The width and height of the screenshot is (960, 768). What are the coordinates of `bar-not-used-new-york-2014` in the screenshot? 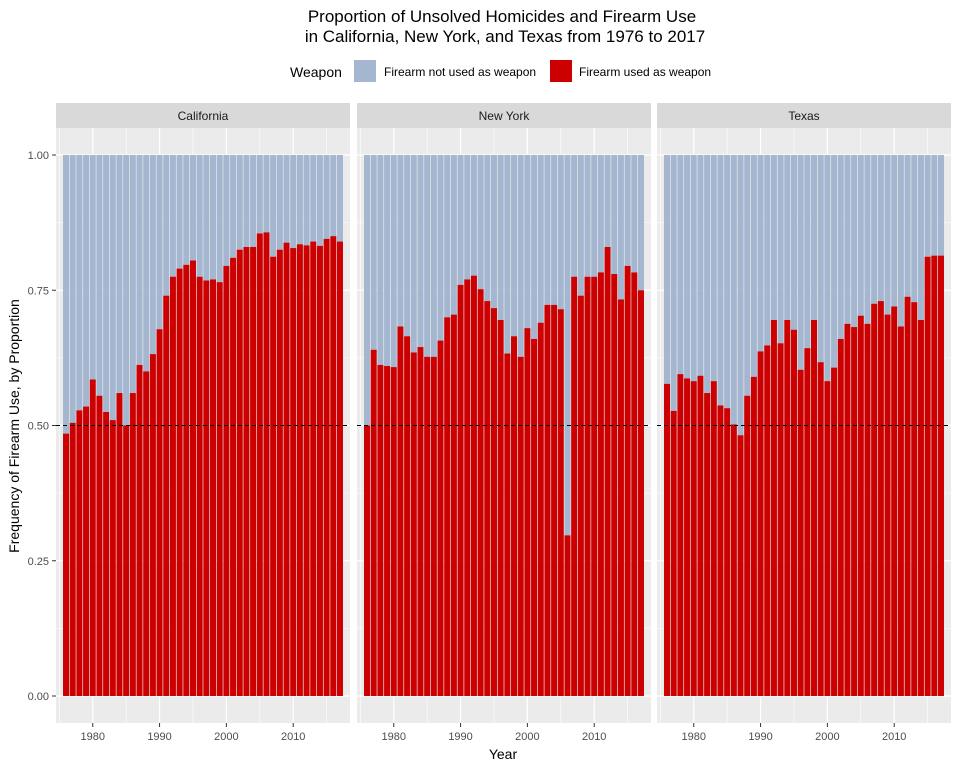 It's located at (620, 227).